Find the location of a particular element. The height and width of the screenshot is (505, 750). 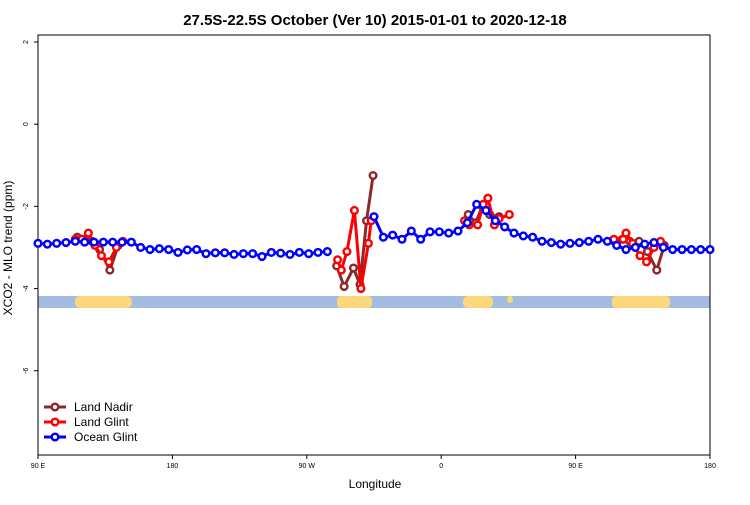

ocean-strip is located at coordinates (374, 302).